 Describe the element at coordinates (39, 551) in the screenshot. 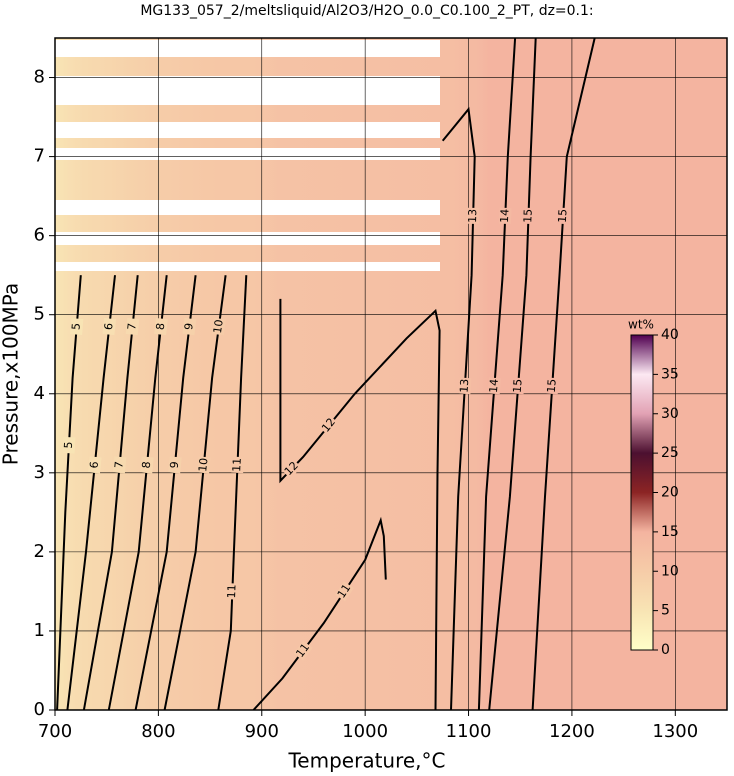

I see `y-tick-label: 2` at that location.